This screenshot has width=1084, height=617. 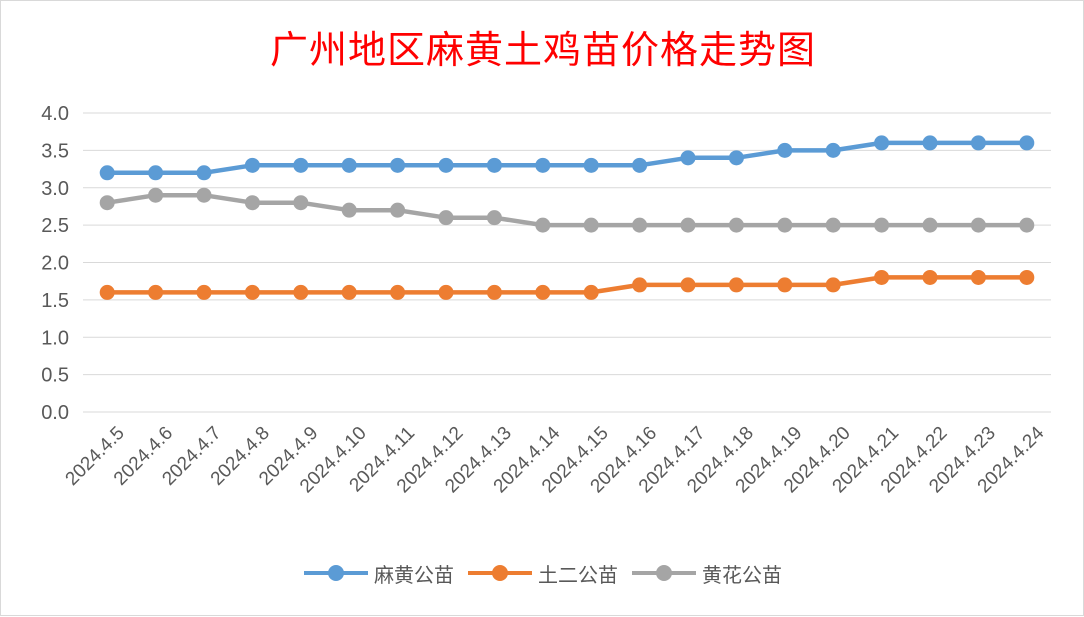 I want to click on legend-label: 黄花公苗, so click(x=742, y=574).